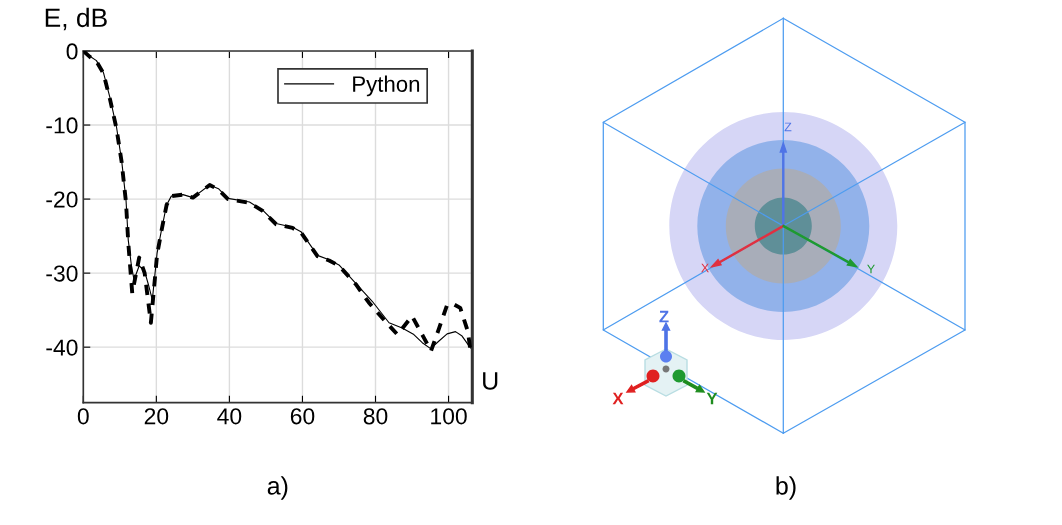  Describe the element at coordinates (62, 199) in the screenshot. I see `y-tick-label: -20` at that location.